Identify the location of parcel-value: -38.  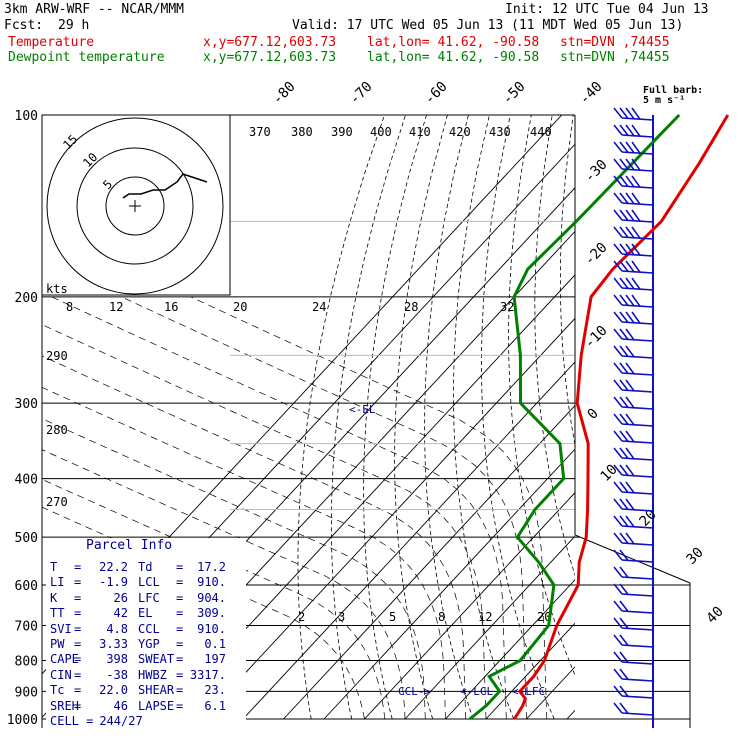
(117, 674).